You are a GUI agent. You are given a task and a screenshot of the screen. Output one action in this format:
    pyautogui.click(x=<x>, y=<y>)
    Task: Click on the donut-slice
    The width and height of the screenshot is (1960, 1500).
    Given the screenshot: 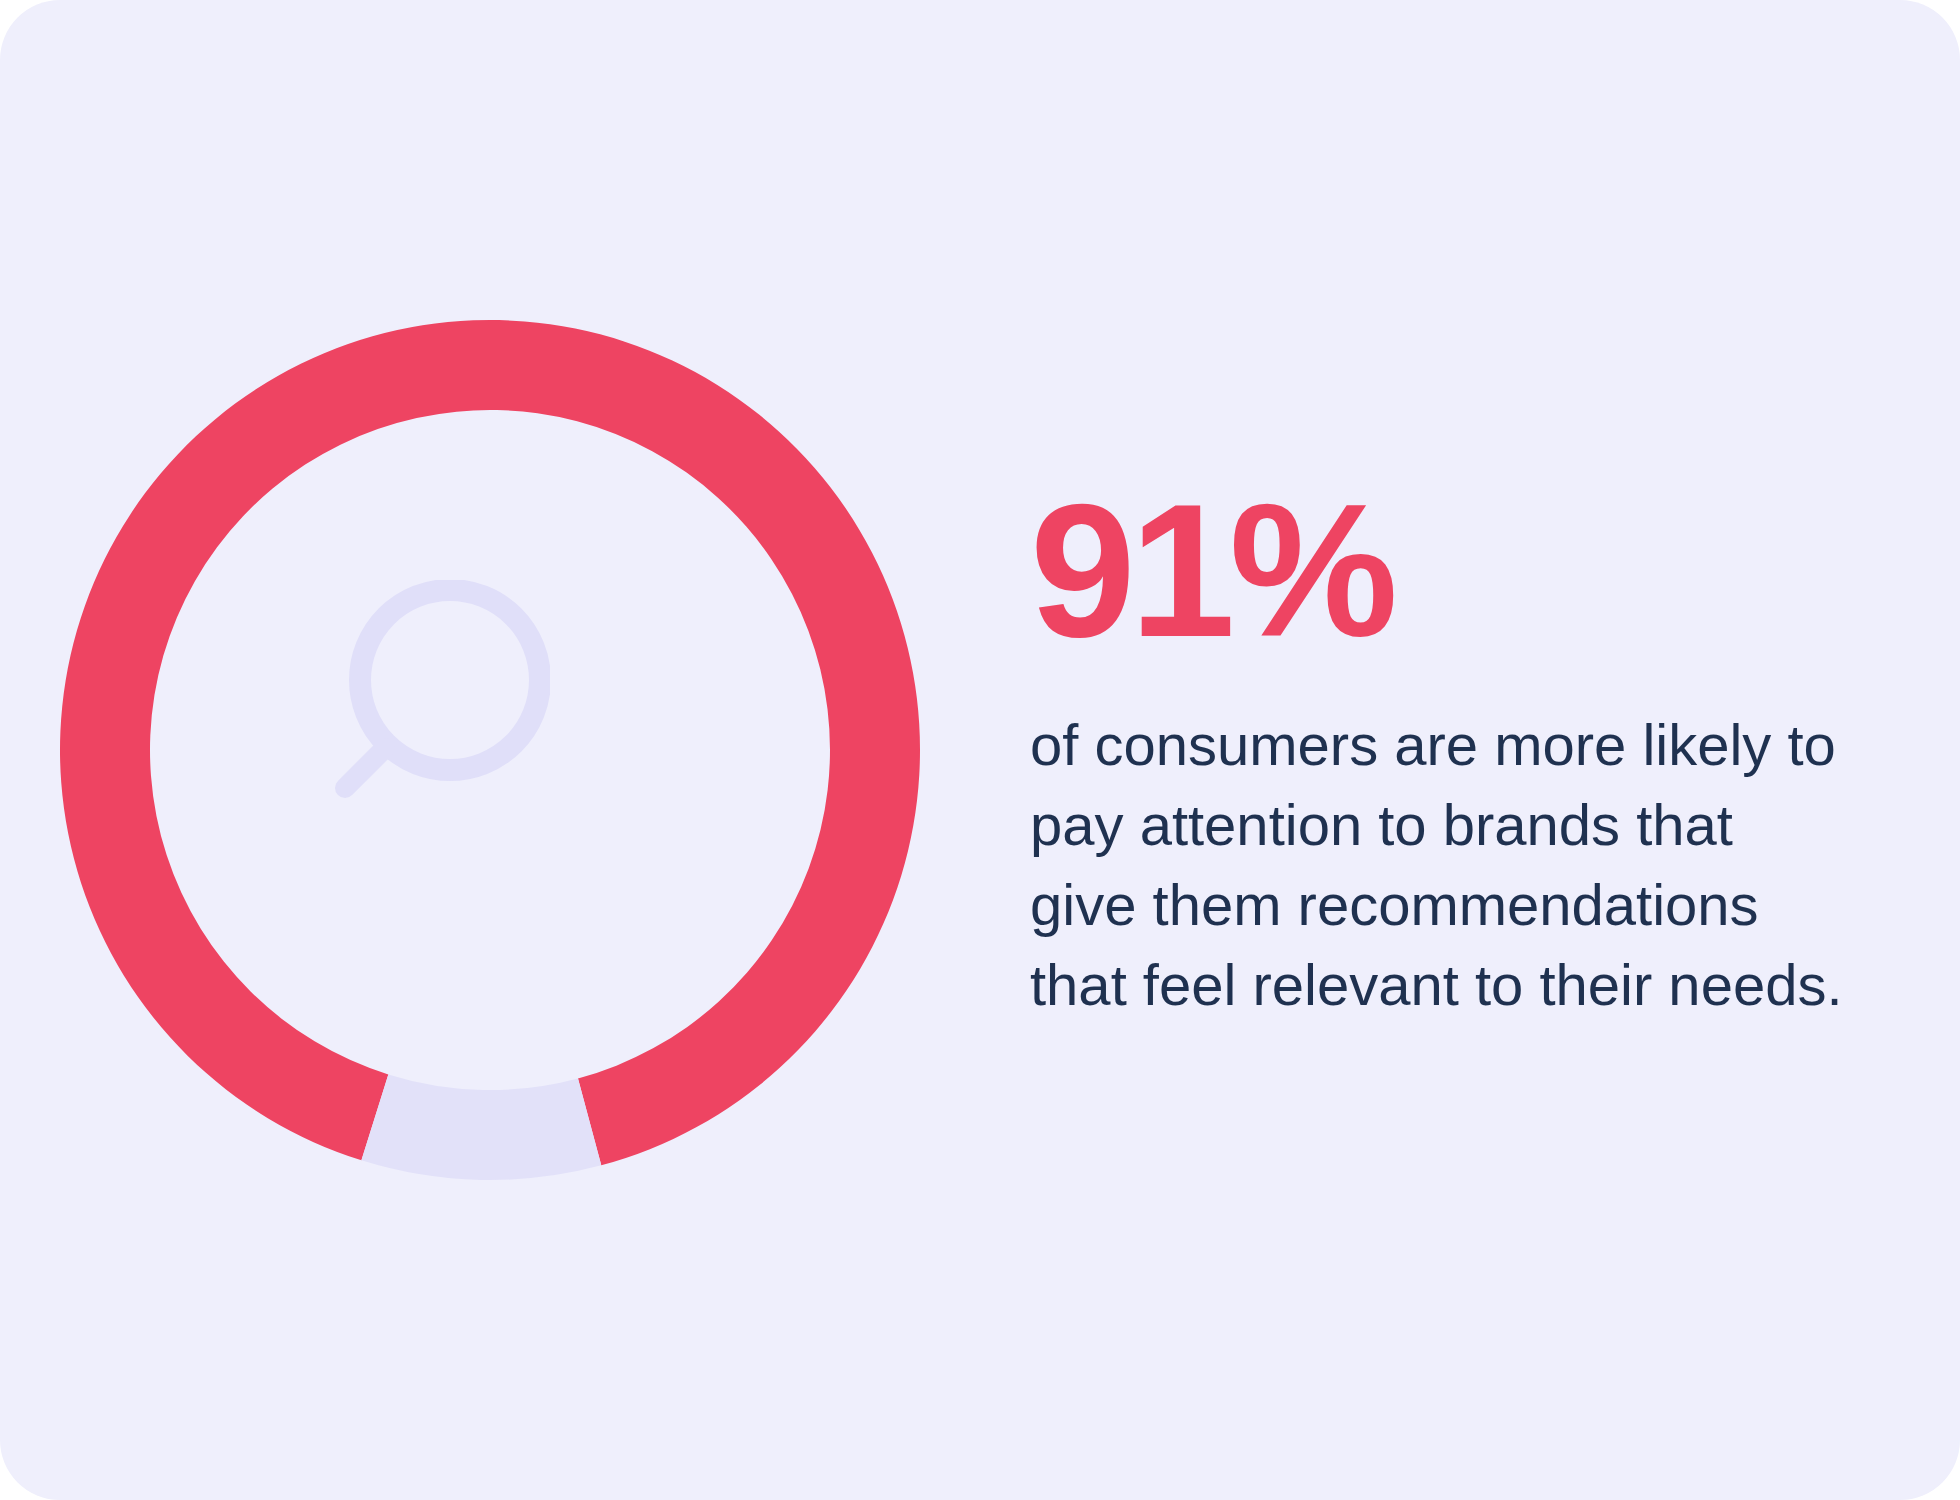 What is the action you would take?
    pyautogui.click(x=481, y=1127)
    